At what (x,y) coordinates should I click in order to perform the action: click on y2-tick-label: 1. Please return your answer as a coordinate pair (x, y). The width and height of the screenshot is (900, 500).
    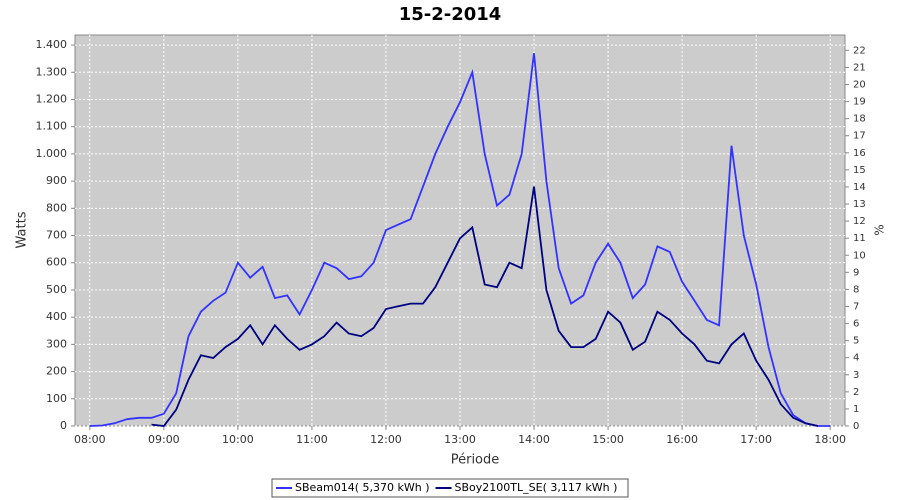
    Looking at the image, I should click on (856, 409).